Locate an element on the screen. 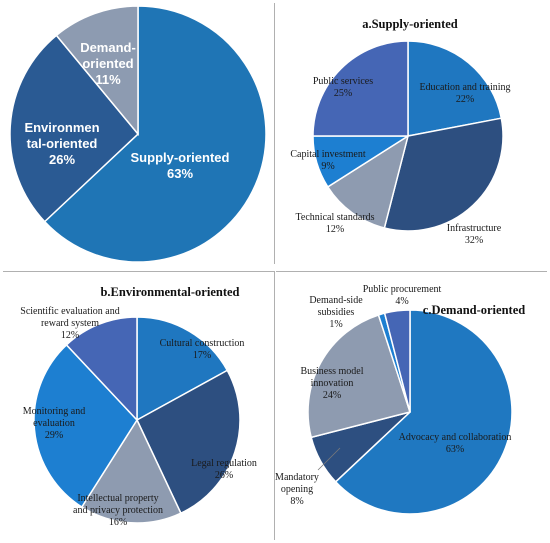 This screenshot has width=550, height=543. slice-label: Business model innovation 24% is located at coordinates (331, 383).